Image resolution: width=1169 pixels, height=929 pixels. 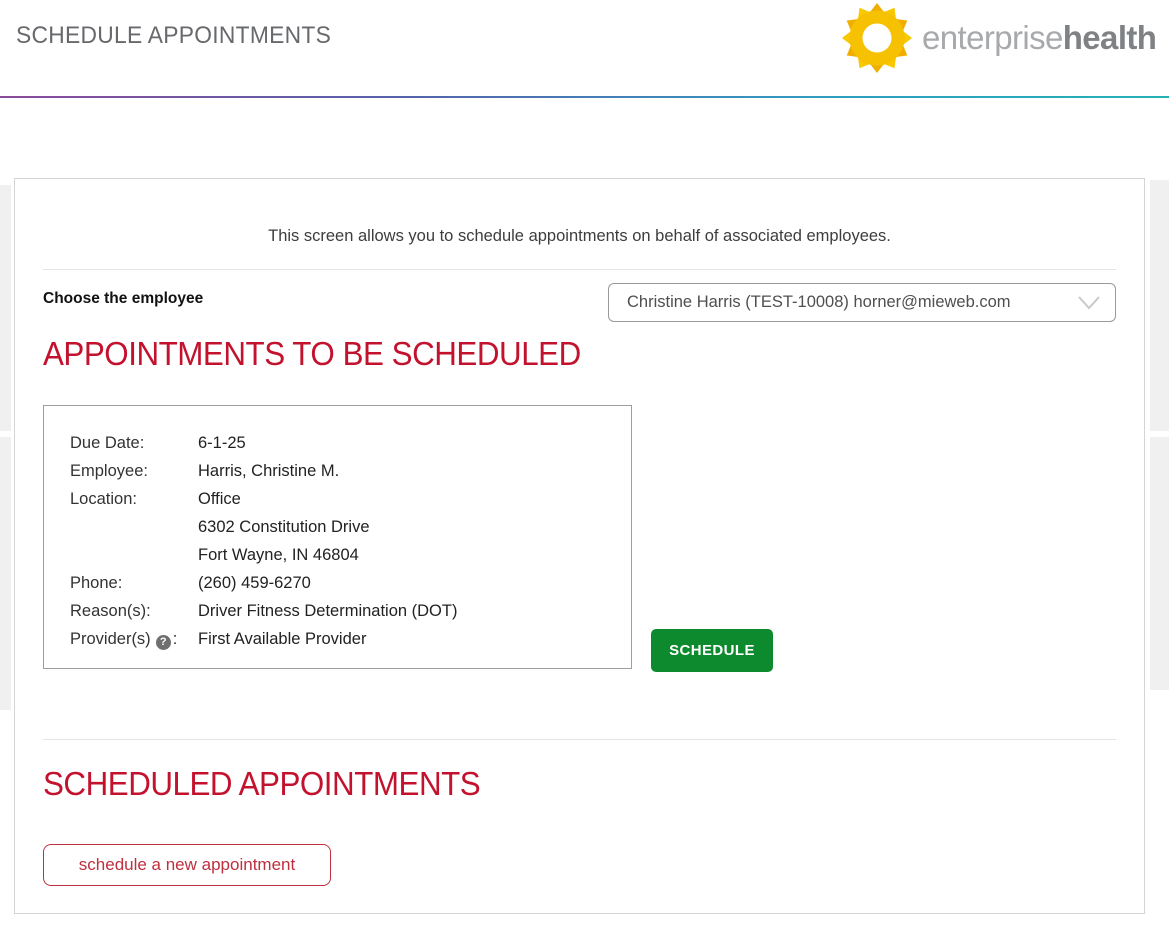 What do you see at coordinates (350, 499) in the screenshot?
I see `appointment-field-row: Location: Office` at bounding box center [350, 499].